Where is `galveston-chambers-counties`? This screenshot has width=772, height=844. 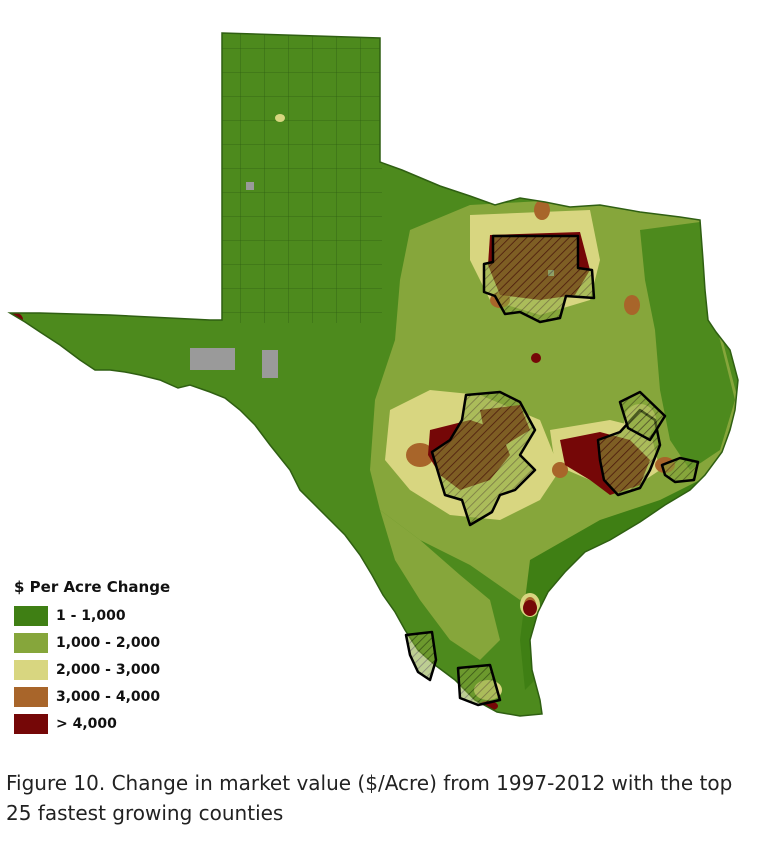 galveston-chambers-counties is located at coordinates (680, 470).